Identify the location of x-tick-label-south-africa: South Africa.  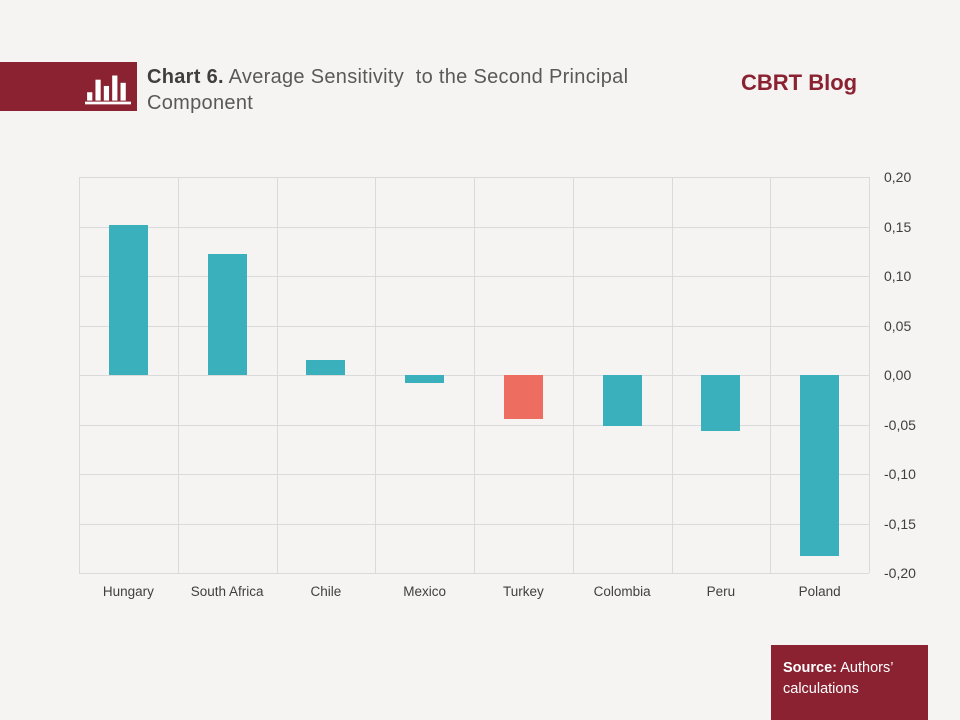
(227, 591).